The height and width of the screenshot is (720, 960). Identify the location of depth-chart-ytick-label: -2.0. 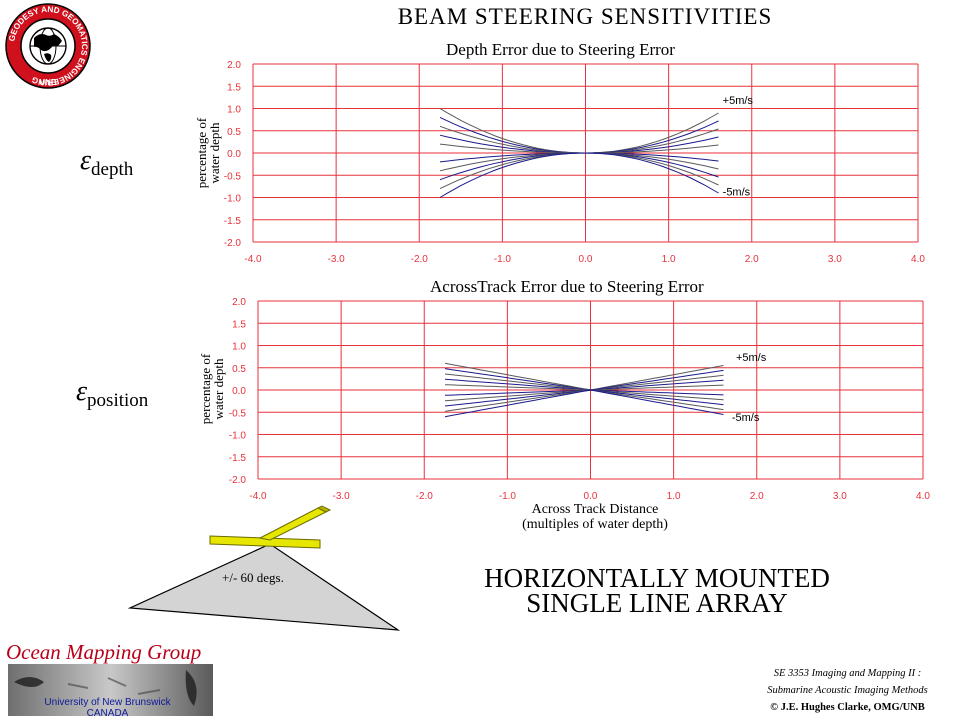
(233, 243).